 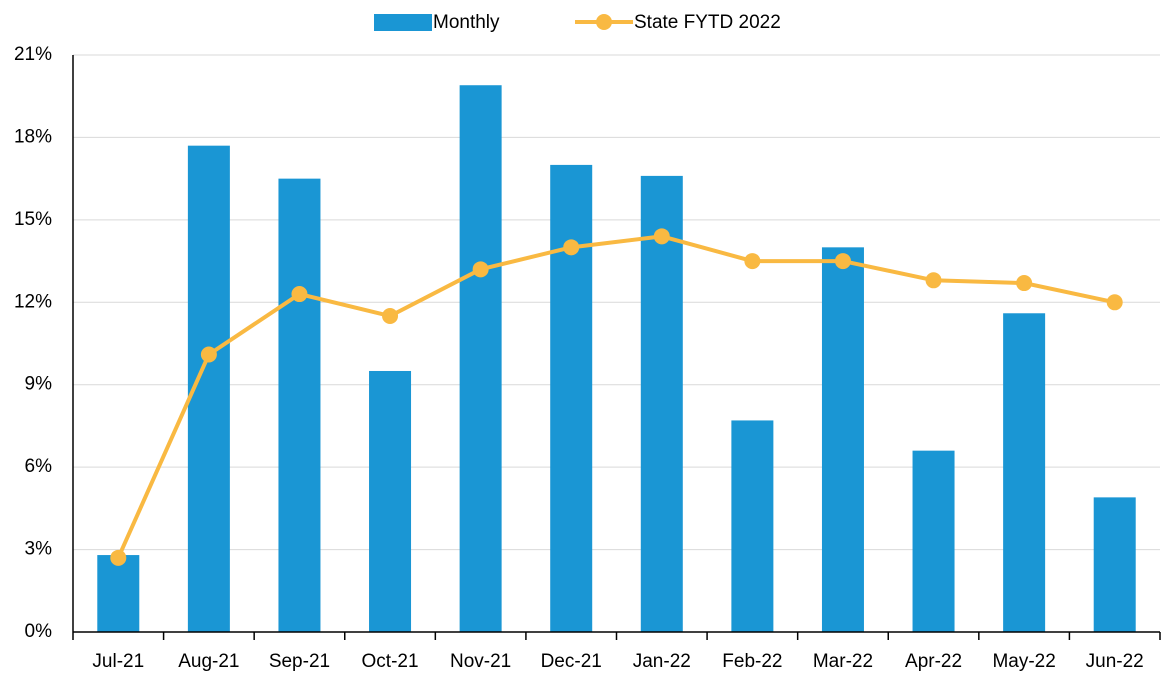 I want to click on legend-label: State FYTD 2022, so click(x=707, y=22).